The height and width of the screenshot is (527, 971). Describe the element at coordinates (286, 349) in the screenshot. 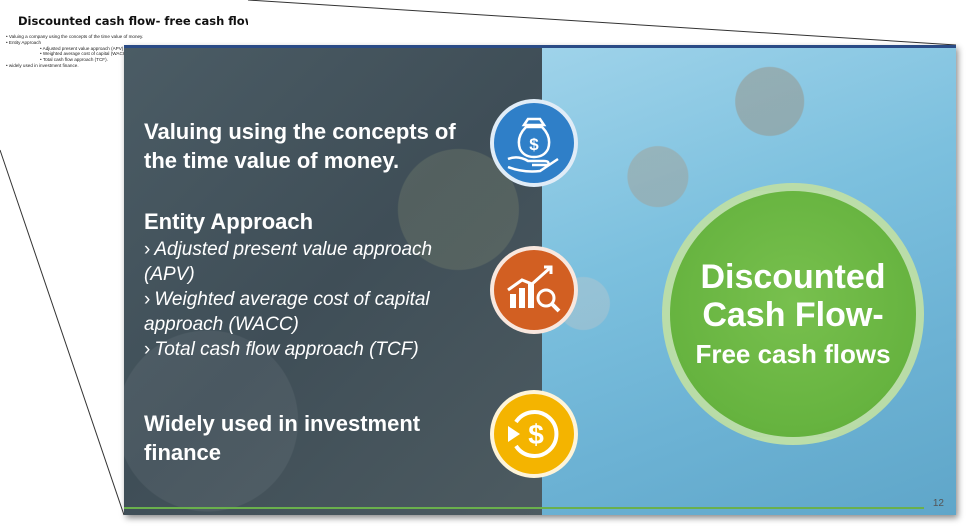

I see `sub-item-label: Total cash flow approach (TCF)` at that location.